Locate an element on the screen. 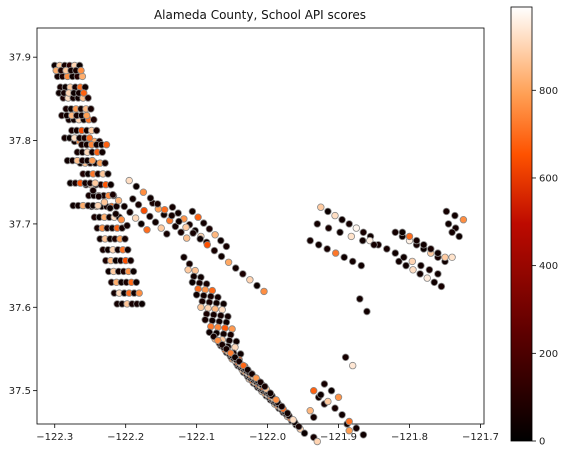 The image size is (565, 455). y-axis: 37.5 37.6 37.7 37.8 37.9 is located at coordinates (23, 225).